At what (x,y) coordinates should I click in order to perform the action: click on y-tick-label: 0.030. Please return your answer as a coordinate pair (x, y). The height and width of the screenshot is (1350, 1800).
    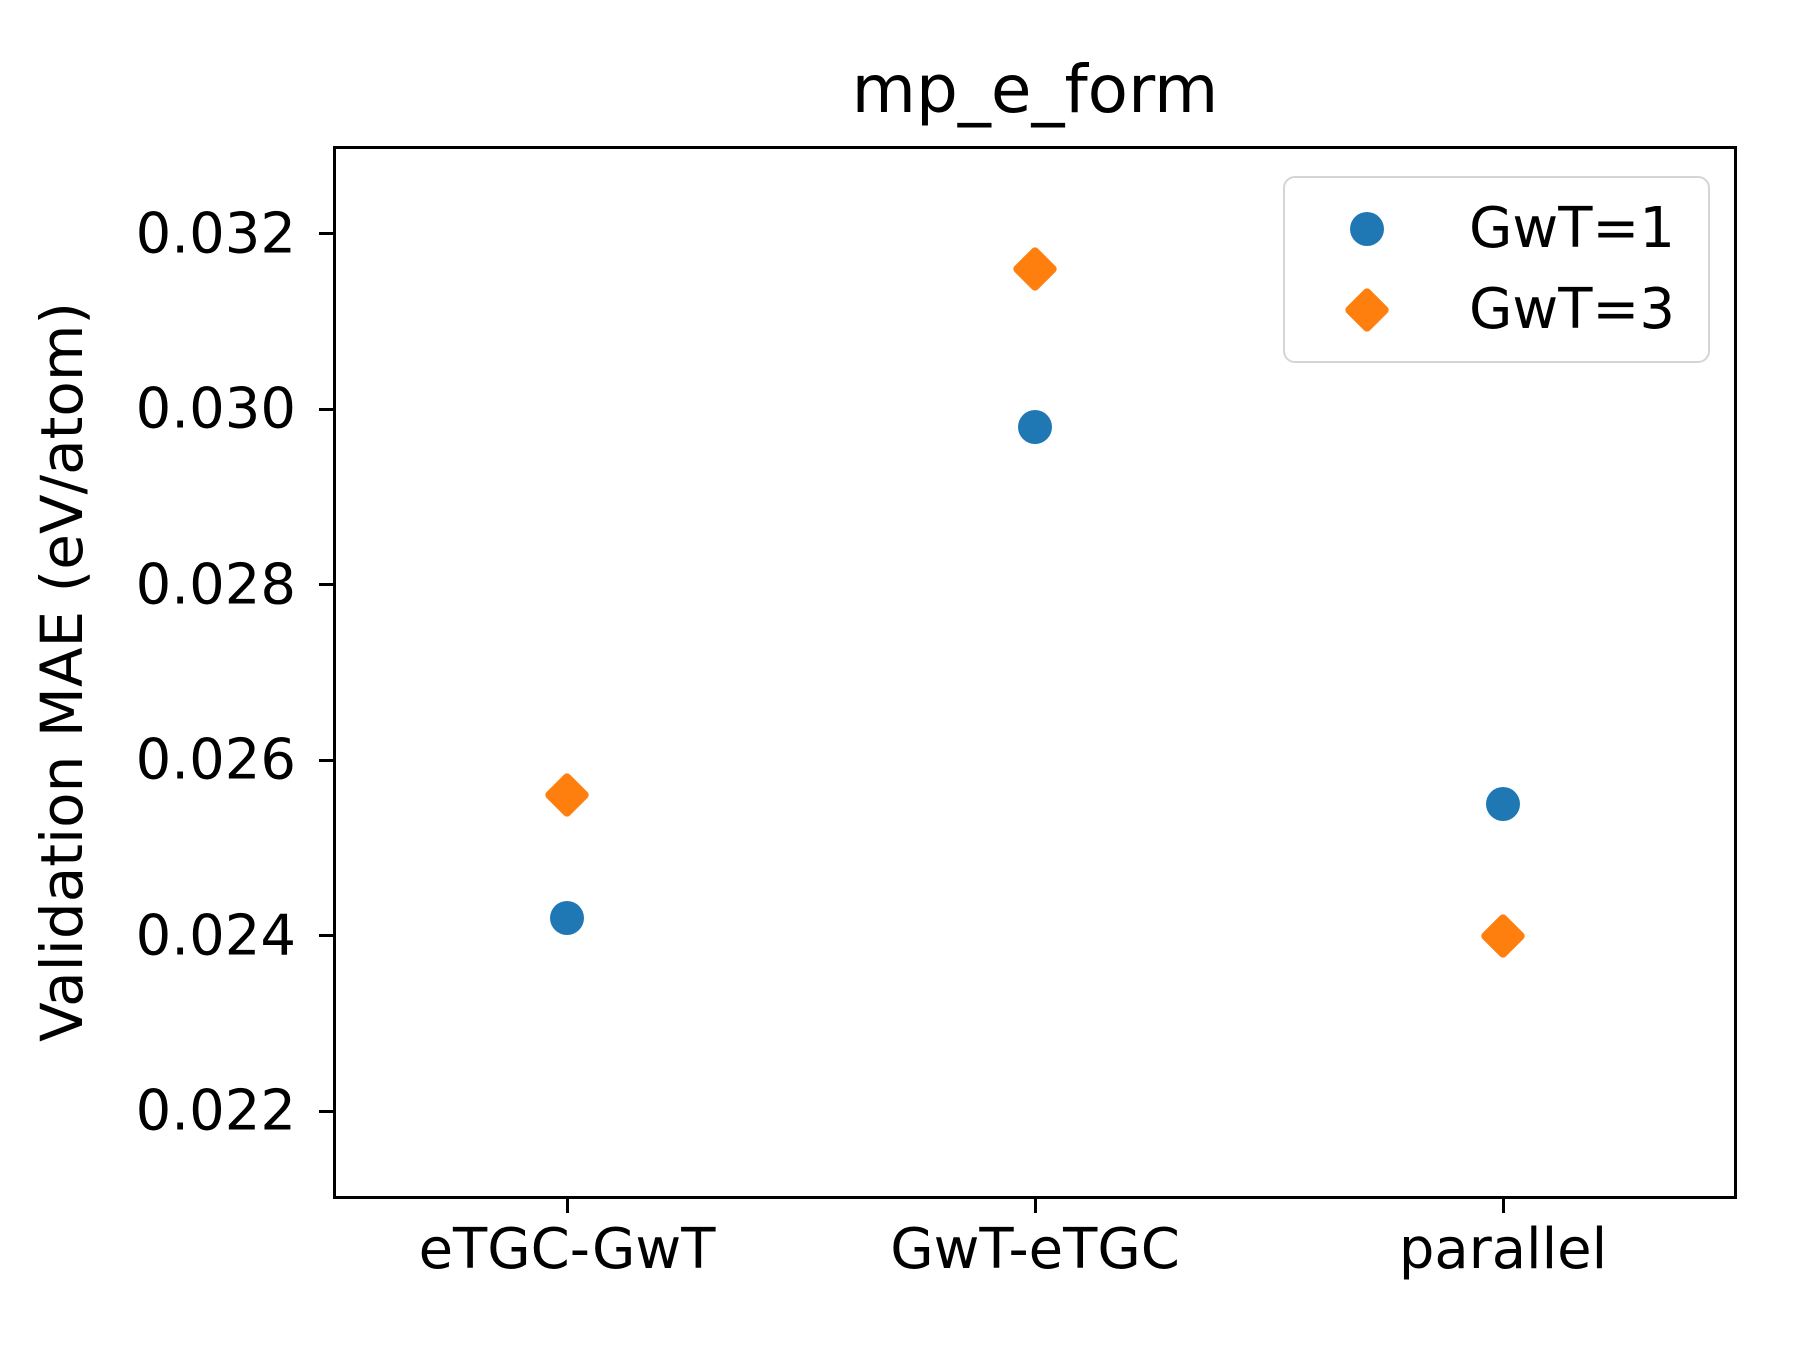
    Looking at the image, I should click on (215, 409).